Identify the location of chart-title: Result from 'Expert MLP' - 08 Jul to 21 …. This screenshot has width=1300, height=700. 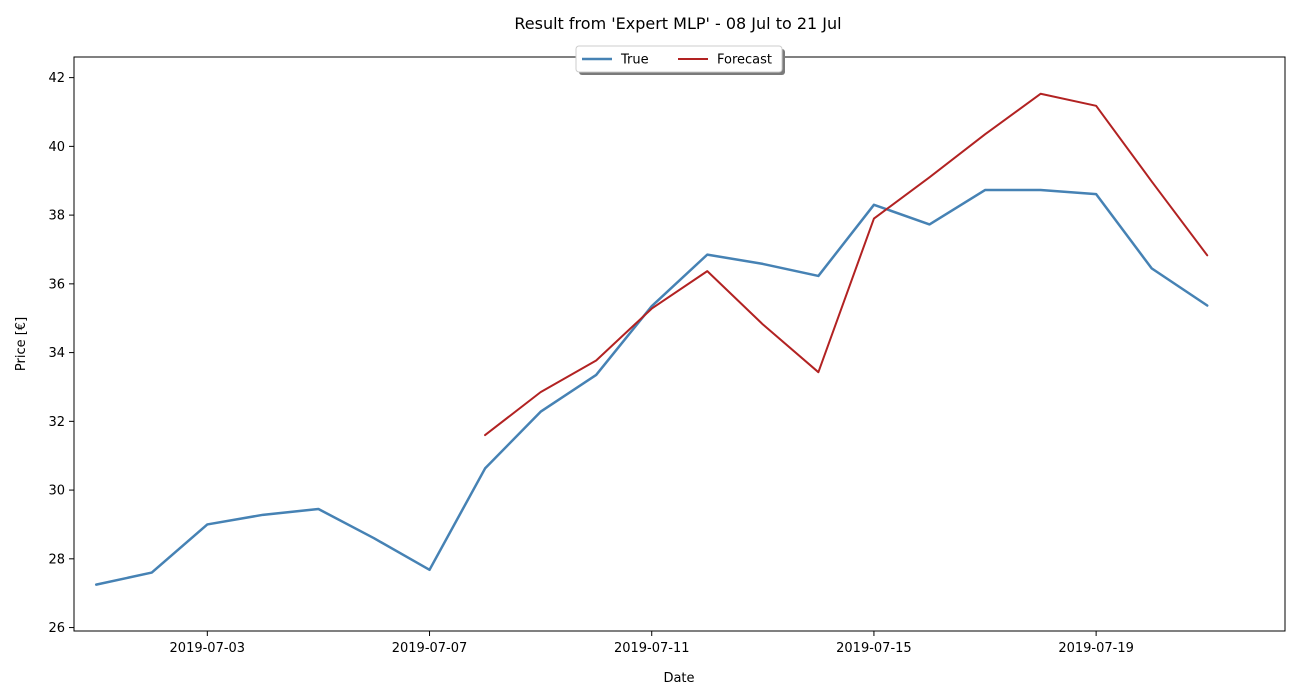
(677, 23).